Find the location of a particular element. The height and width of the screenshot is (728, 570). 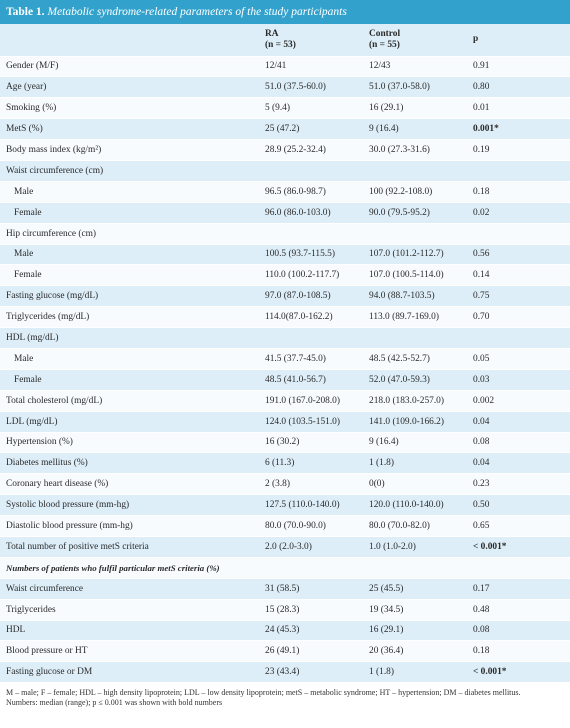

header-control-label: Control is located at coordinates (385, 33).